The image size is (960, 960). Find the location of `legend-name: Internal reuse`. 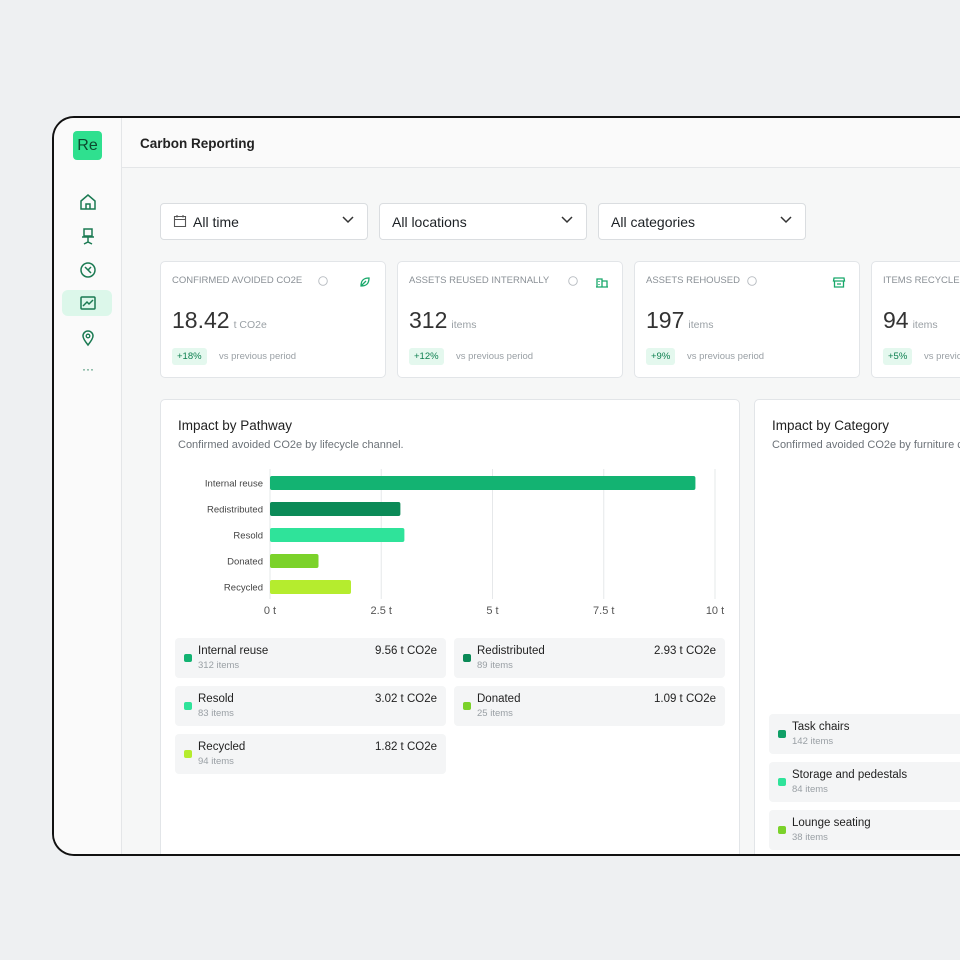

legend-name: Internal reuse is located at coordinates (233, 651).